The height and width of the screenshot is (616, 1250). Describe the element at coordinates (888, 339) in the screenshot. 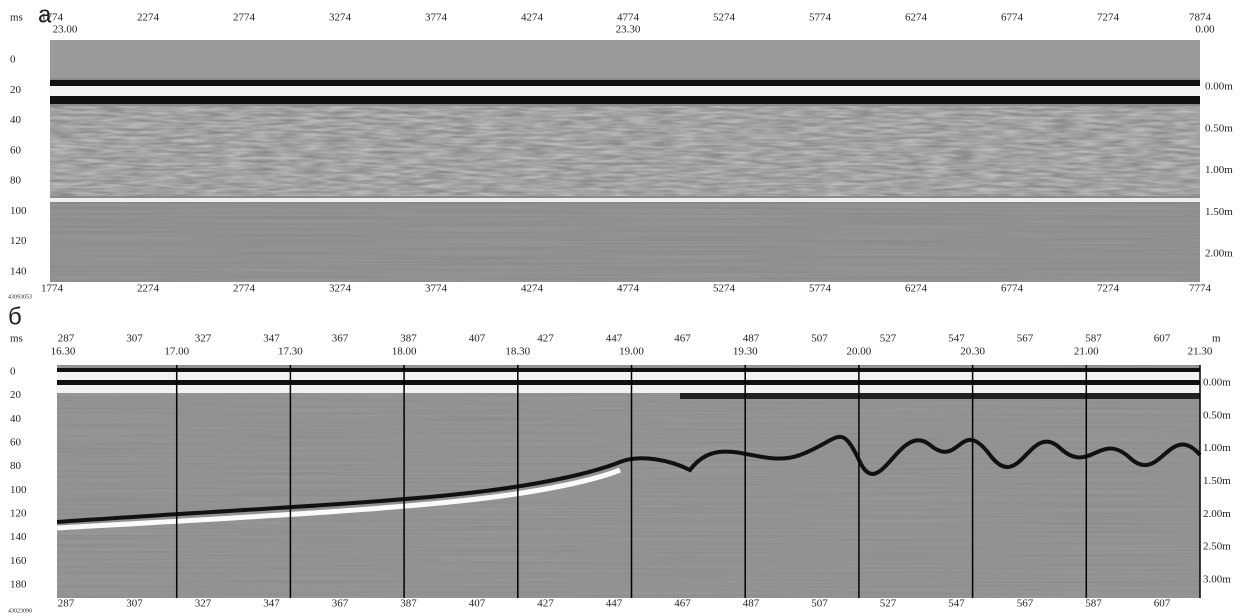

I see `top-tick-label: 527` at that location.